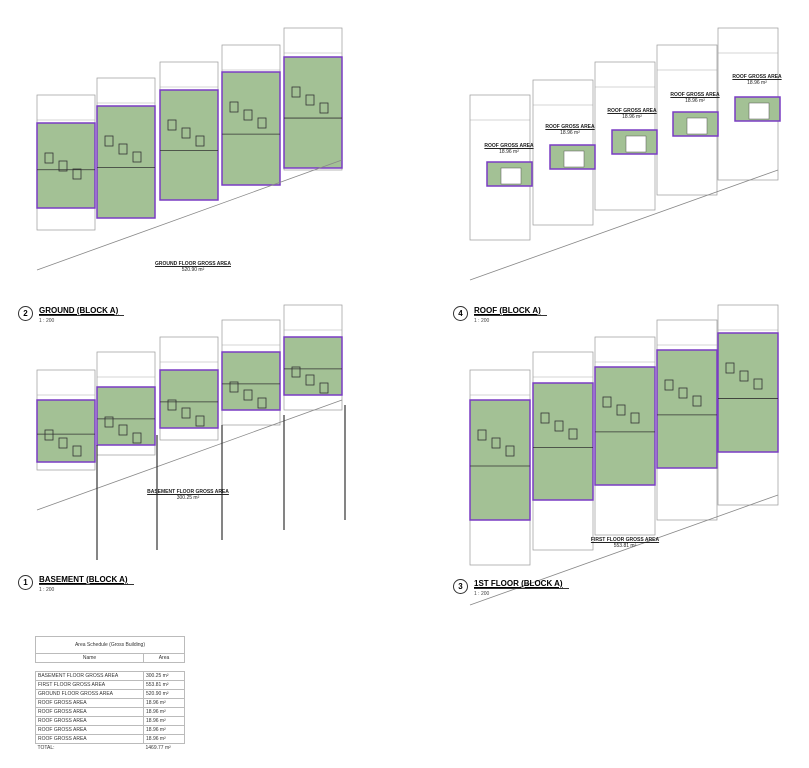 The height and width of the screenshot is (768, 809). I want to click on plan-title-ground: 2 GROUND (BLOCK A) 1 : 200, so click(71, 315).